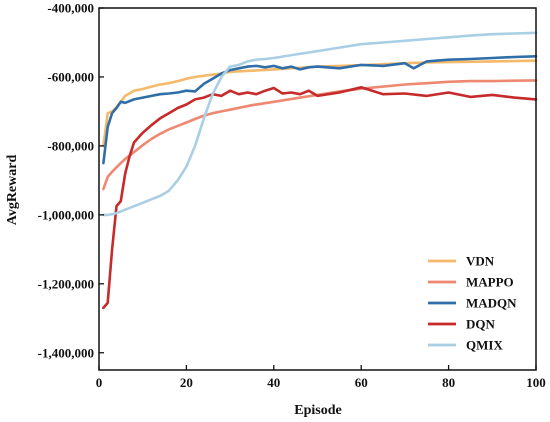  Describe the element at coordinates (66, 214) in the screenshot. I see `y-tick-label: -1,000,000` at that location.